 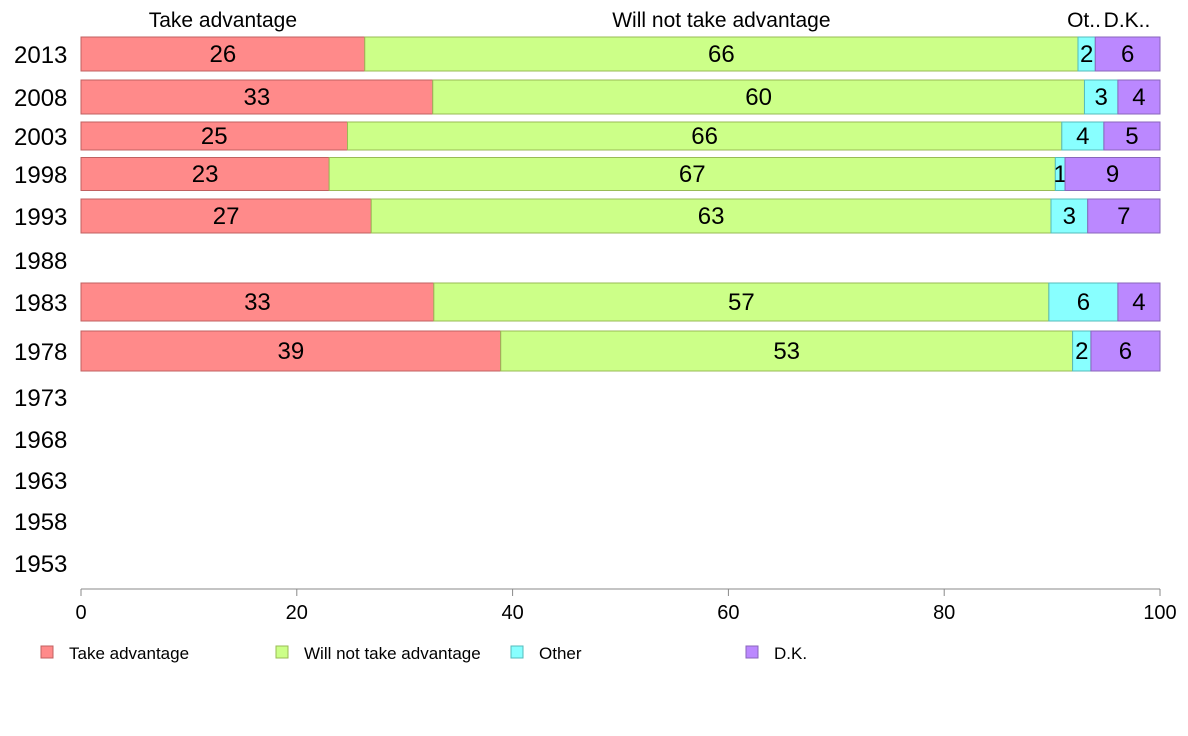 I want to click on data-label-1983-1: 57, so click(x=741, y=302).